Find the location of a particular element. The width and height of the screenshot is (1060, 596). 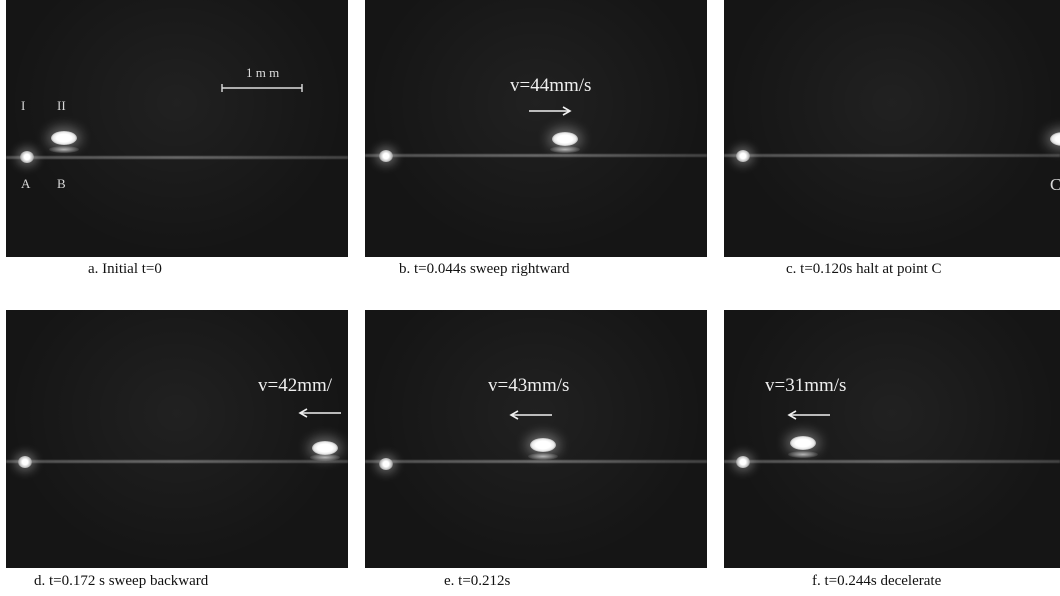

caption-c: c. t=0.120s halt at point C is located at coordinates (864, 269).